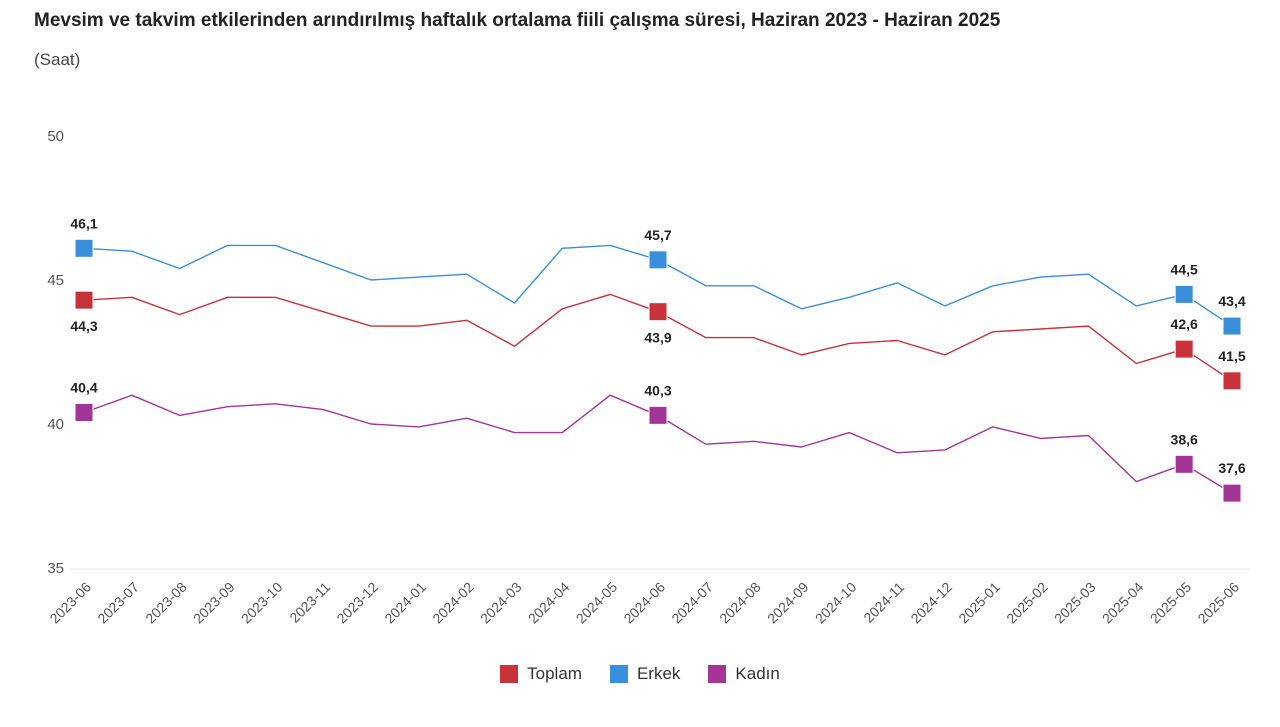  I want to click on data-label: 43,9, so click(657, 338).